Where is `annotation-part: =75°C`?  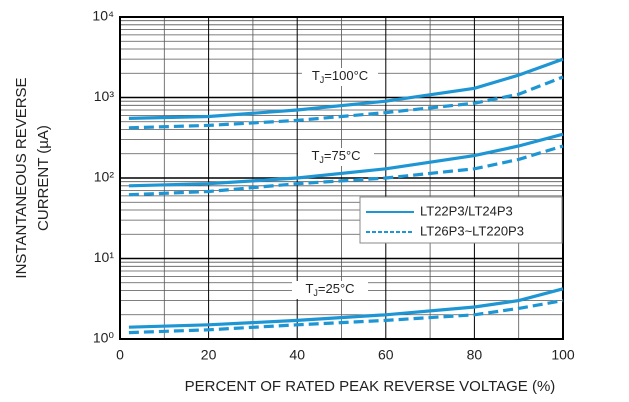
annotation-part: =75°C is located at coordinates (342, 155).